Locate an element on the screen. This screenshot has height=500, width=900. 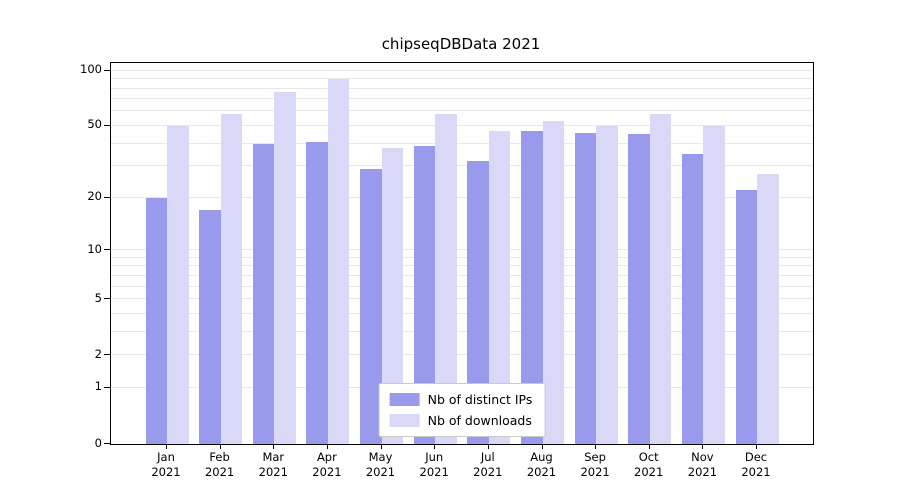
bar-distinct-ips-jun is located at coordinates (424, 294).